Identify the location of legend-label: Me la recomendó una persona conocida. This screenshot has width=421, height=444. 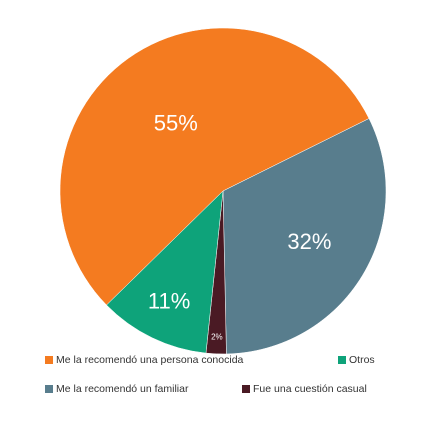
(150, 360).